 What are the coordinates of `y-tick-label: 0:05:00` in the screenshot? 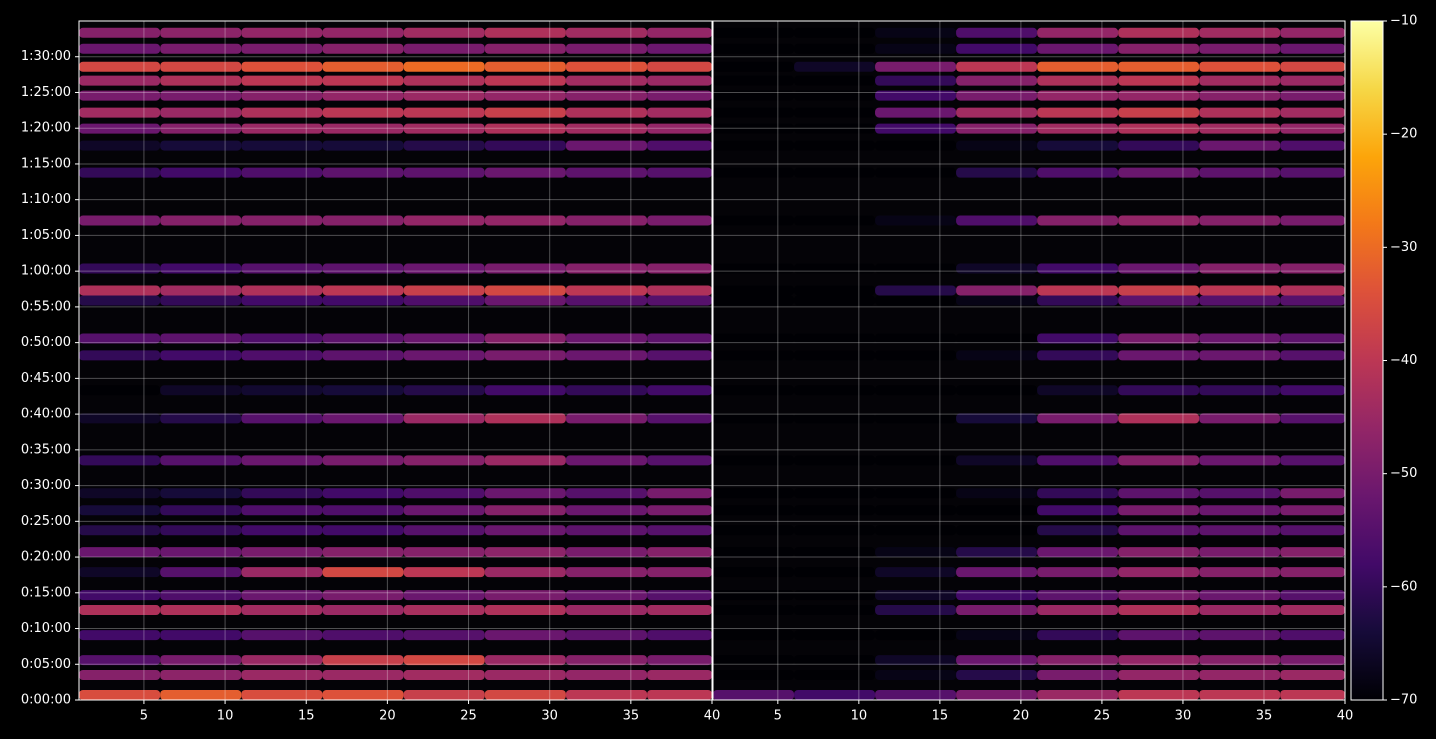 It's located at (46, 664).